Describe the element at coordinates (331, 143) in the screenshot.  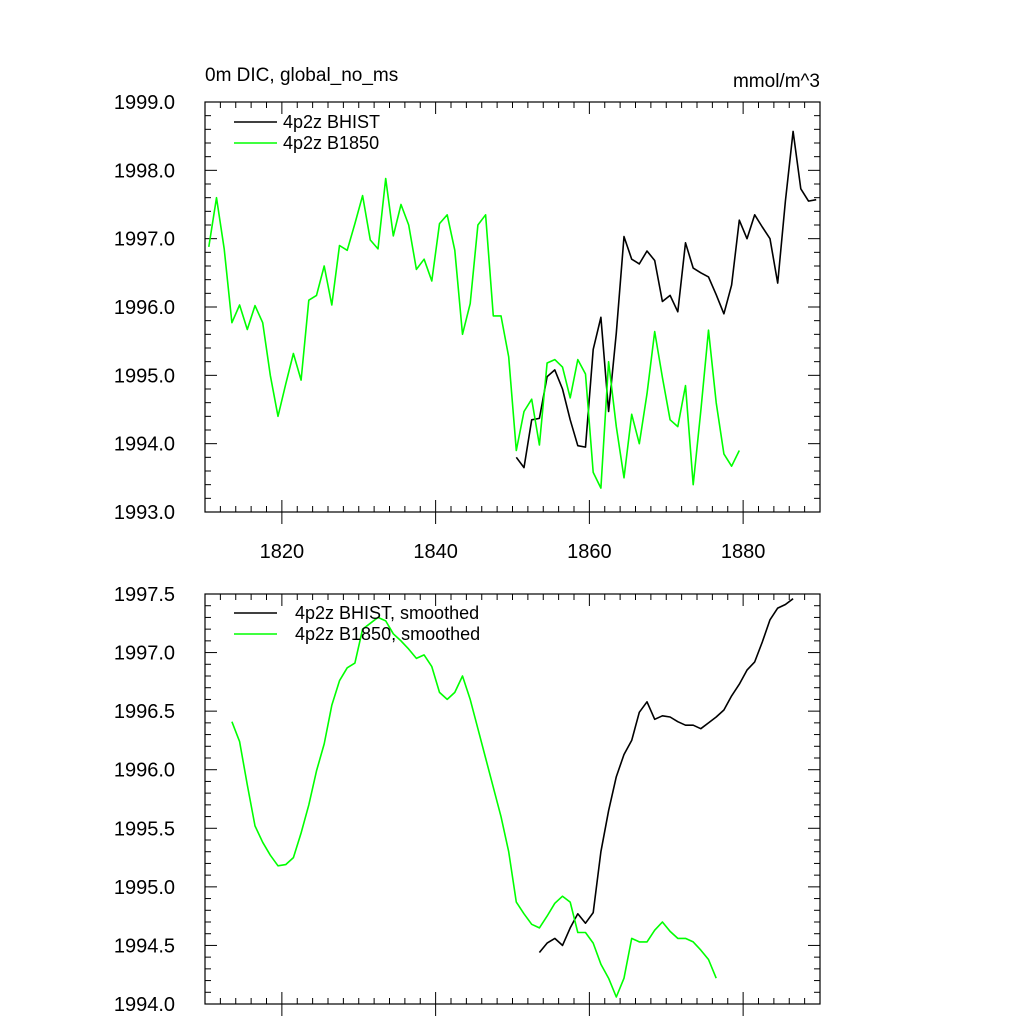
I see `legend-label-b1850: 4p2z B1850` at that location.